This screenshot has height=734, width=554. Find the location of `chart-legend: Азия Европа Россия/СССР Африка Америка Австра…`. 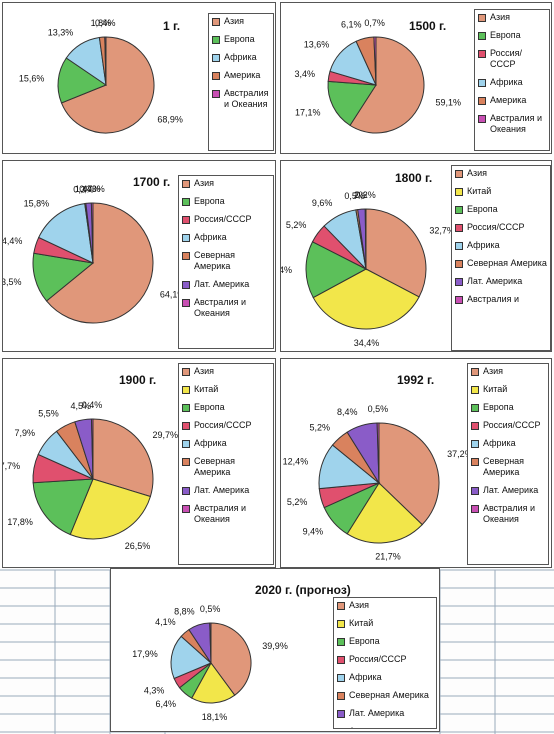

chart-legend: Азия Европа Россия/СССР Африка Америка Австра… is located at coordinates (512, 80).